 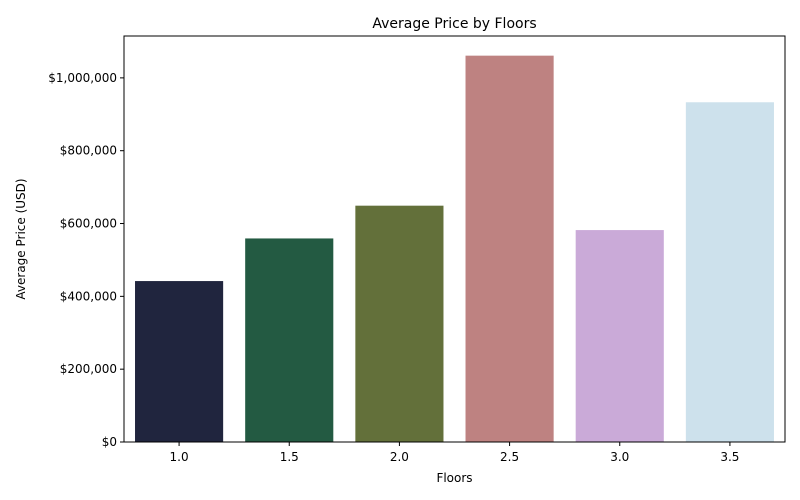 What do you see at coordinates (82, 78) in the screenshot?
I see `y-tick-label: $1,000,000` at bounding box center [82, 78].